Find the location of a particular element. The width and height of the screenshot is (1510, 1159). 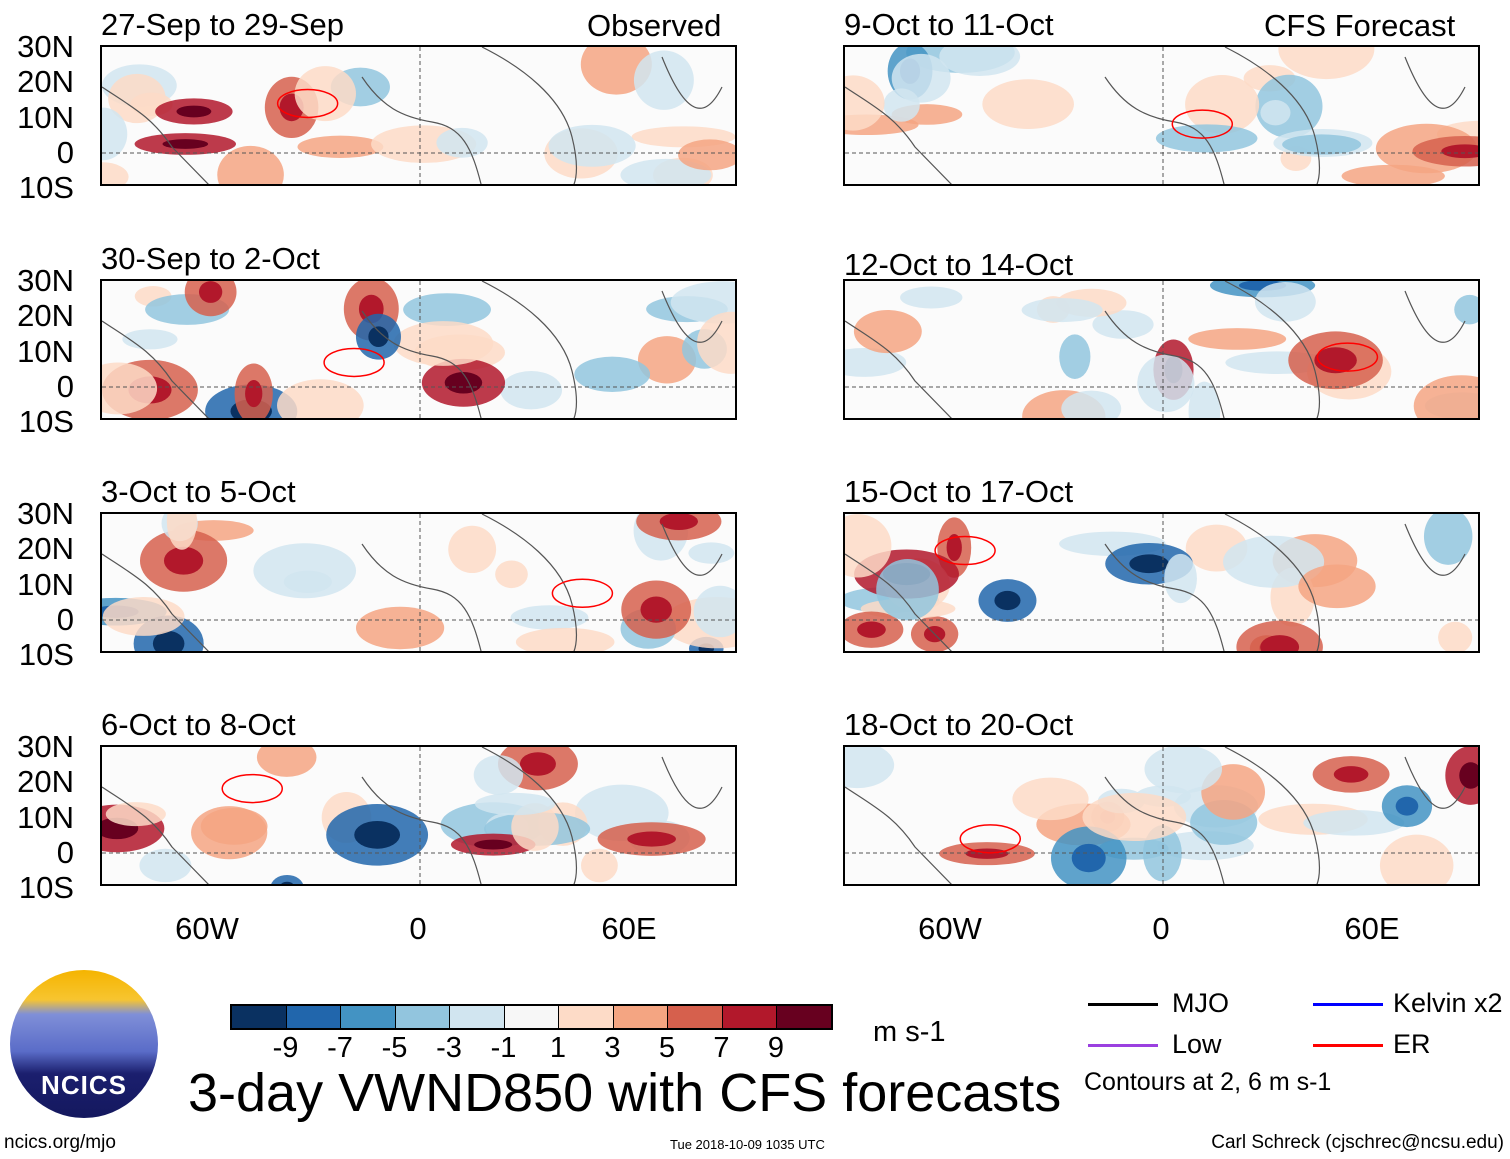

kelvin-legend-line is located at coordinates (1348, 1004).